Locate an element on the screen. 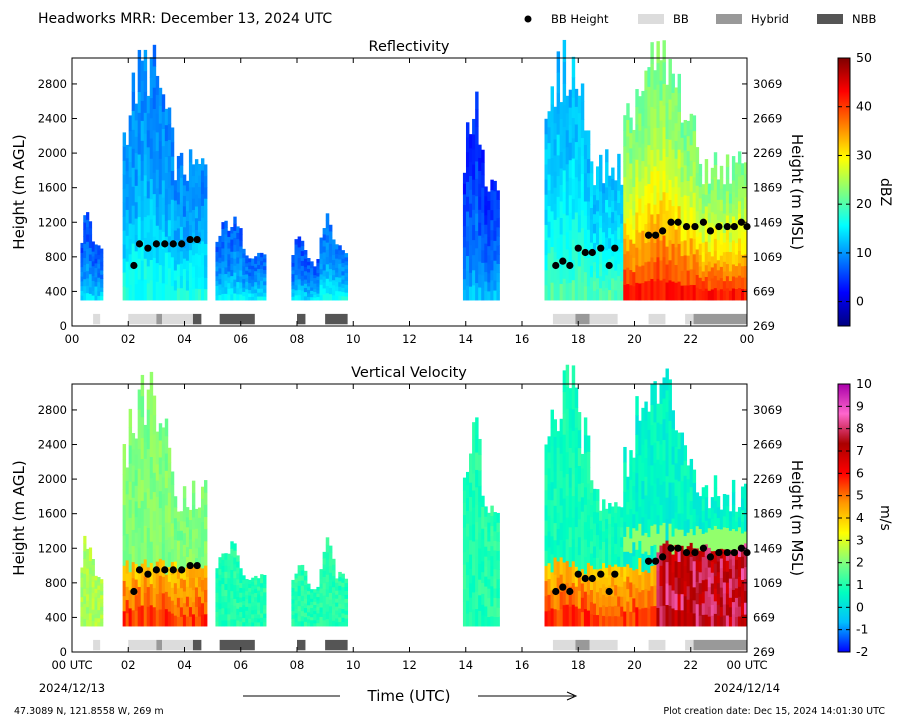 This screenshot has width=900, height=725. start-date-label: 2024/12/13 is located at coordinates (72, 688).